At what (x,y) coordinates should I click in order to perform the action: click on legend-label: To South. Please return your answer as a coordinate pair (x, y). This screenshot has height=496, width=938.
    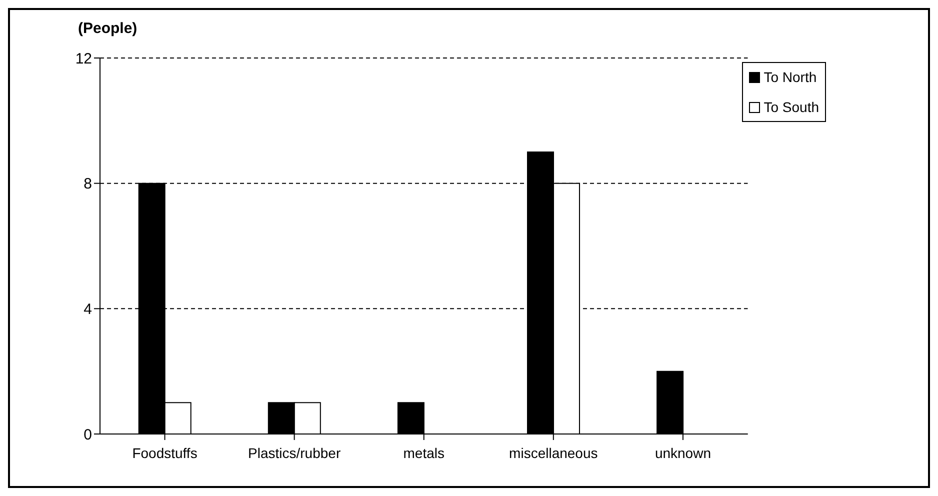
    Looking at the image, I should click on (791, 107).